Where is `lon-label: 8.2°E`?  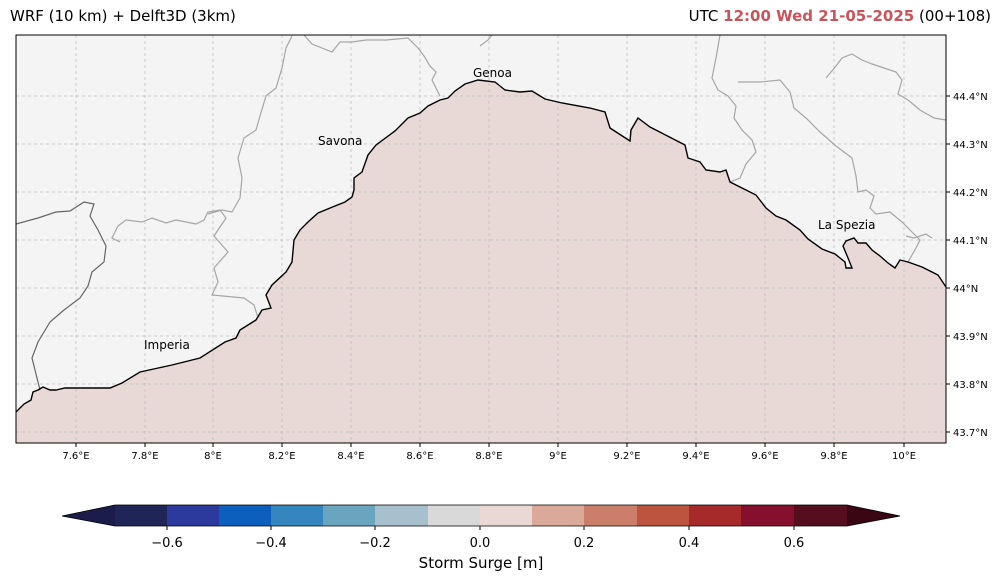
lon-label: 8.2°E is located at coordinates (281, 456).